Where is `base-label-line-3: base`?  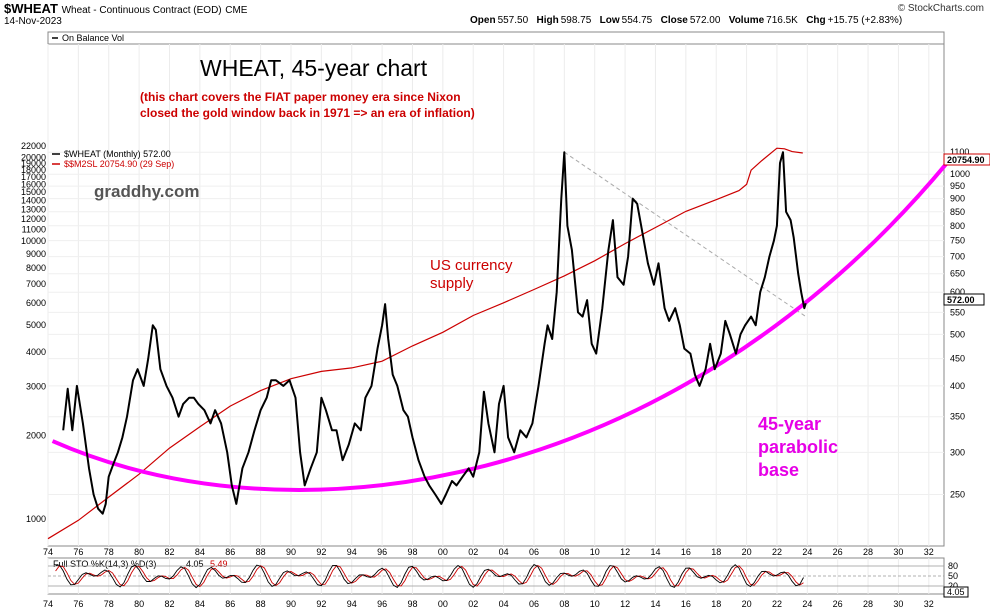
base-label-line-3: base is located at coordinates (778, 470).